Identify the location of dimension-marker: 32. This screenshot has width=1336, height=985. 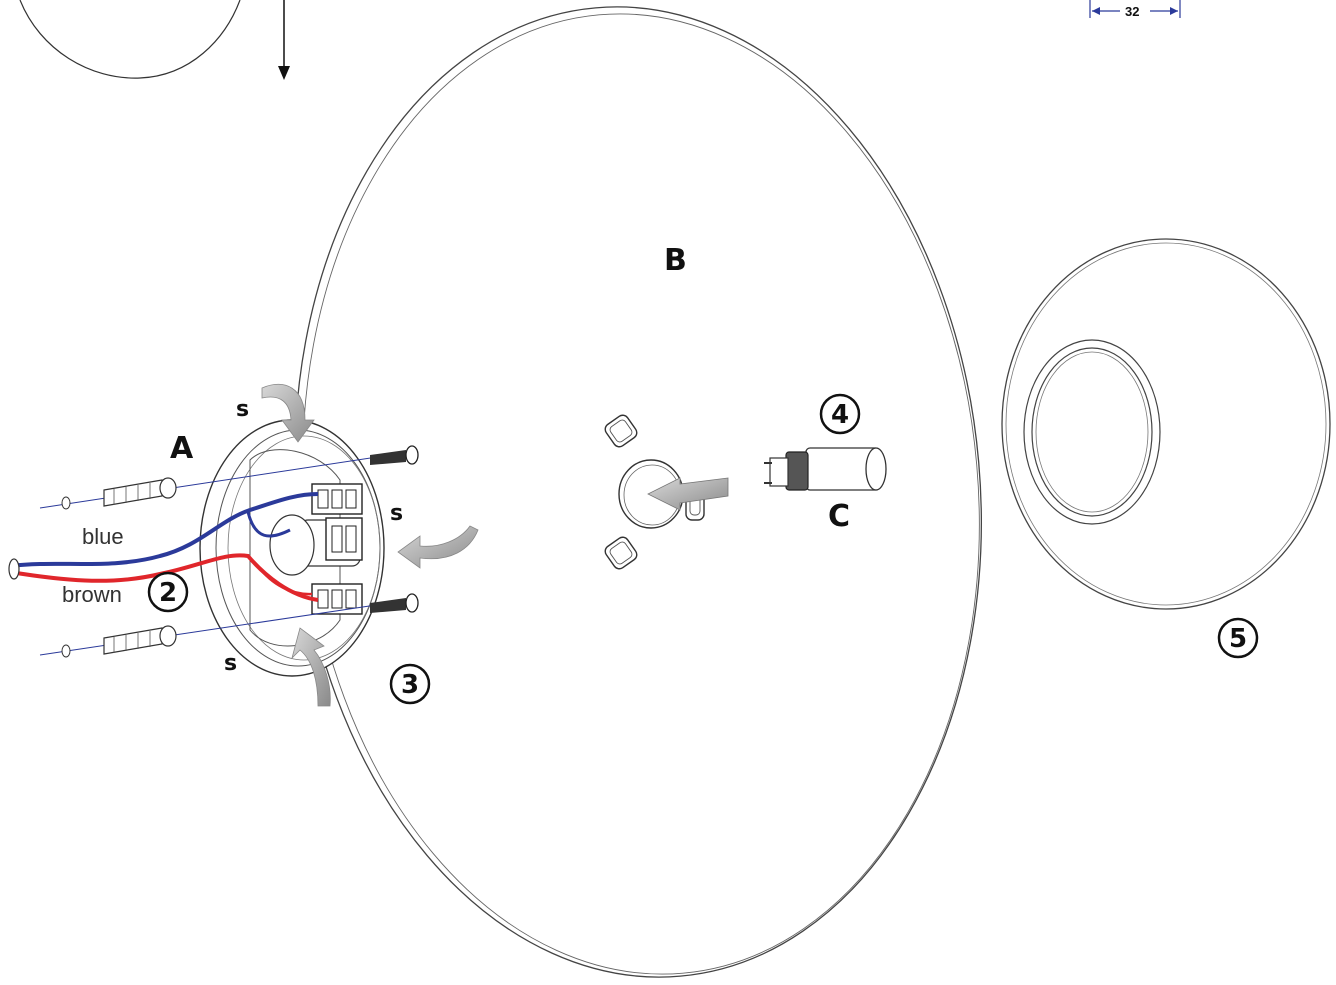
(1135, 9).